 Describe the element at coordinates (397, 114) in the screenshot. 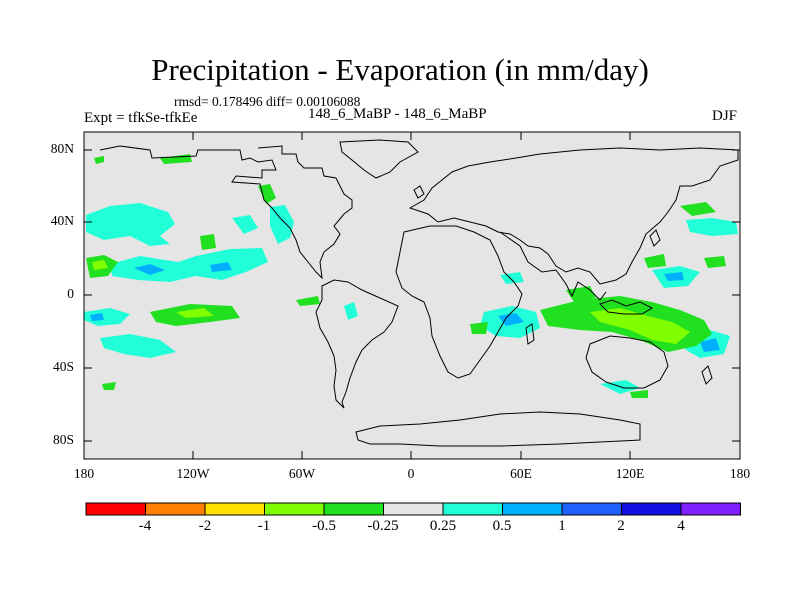

I see `case-label: 148_6_MaBP - 148_6_MaBP` at that location.